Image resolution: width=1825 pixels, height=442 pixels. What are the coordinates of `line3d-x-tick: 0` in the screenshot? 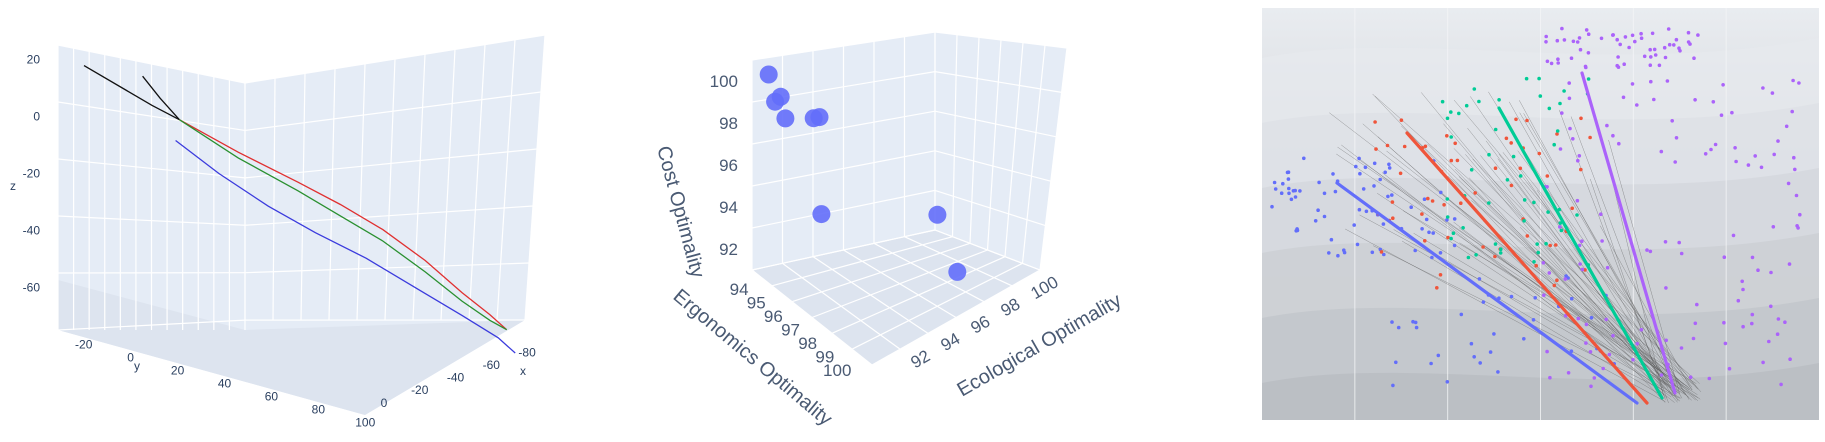 It's located at (384, 403).